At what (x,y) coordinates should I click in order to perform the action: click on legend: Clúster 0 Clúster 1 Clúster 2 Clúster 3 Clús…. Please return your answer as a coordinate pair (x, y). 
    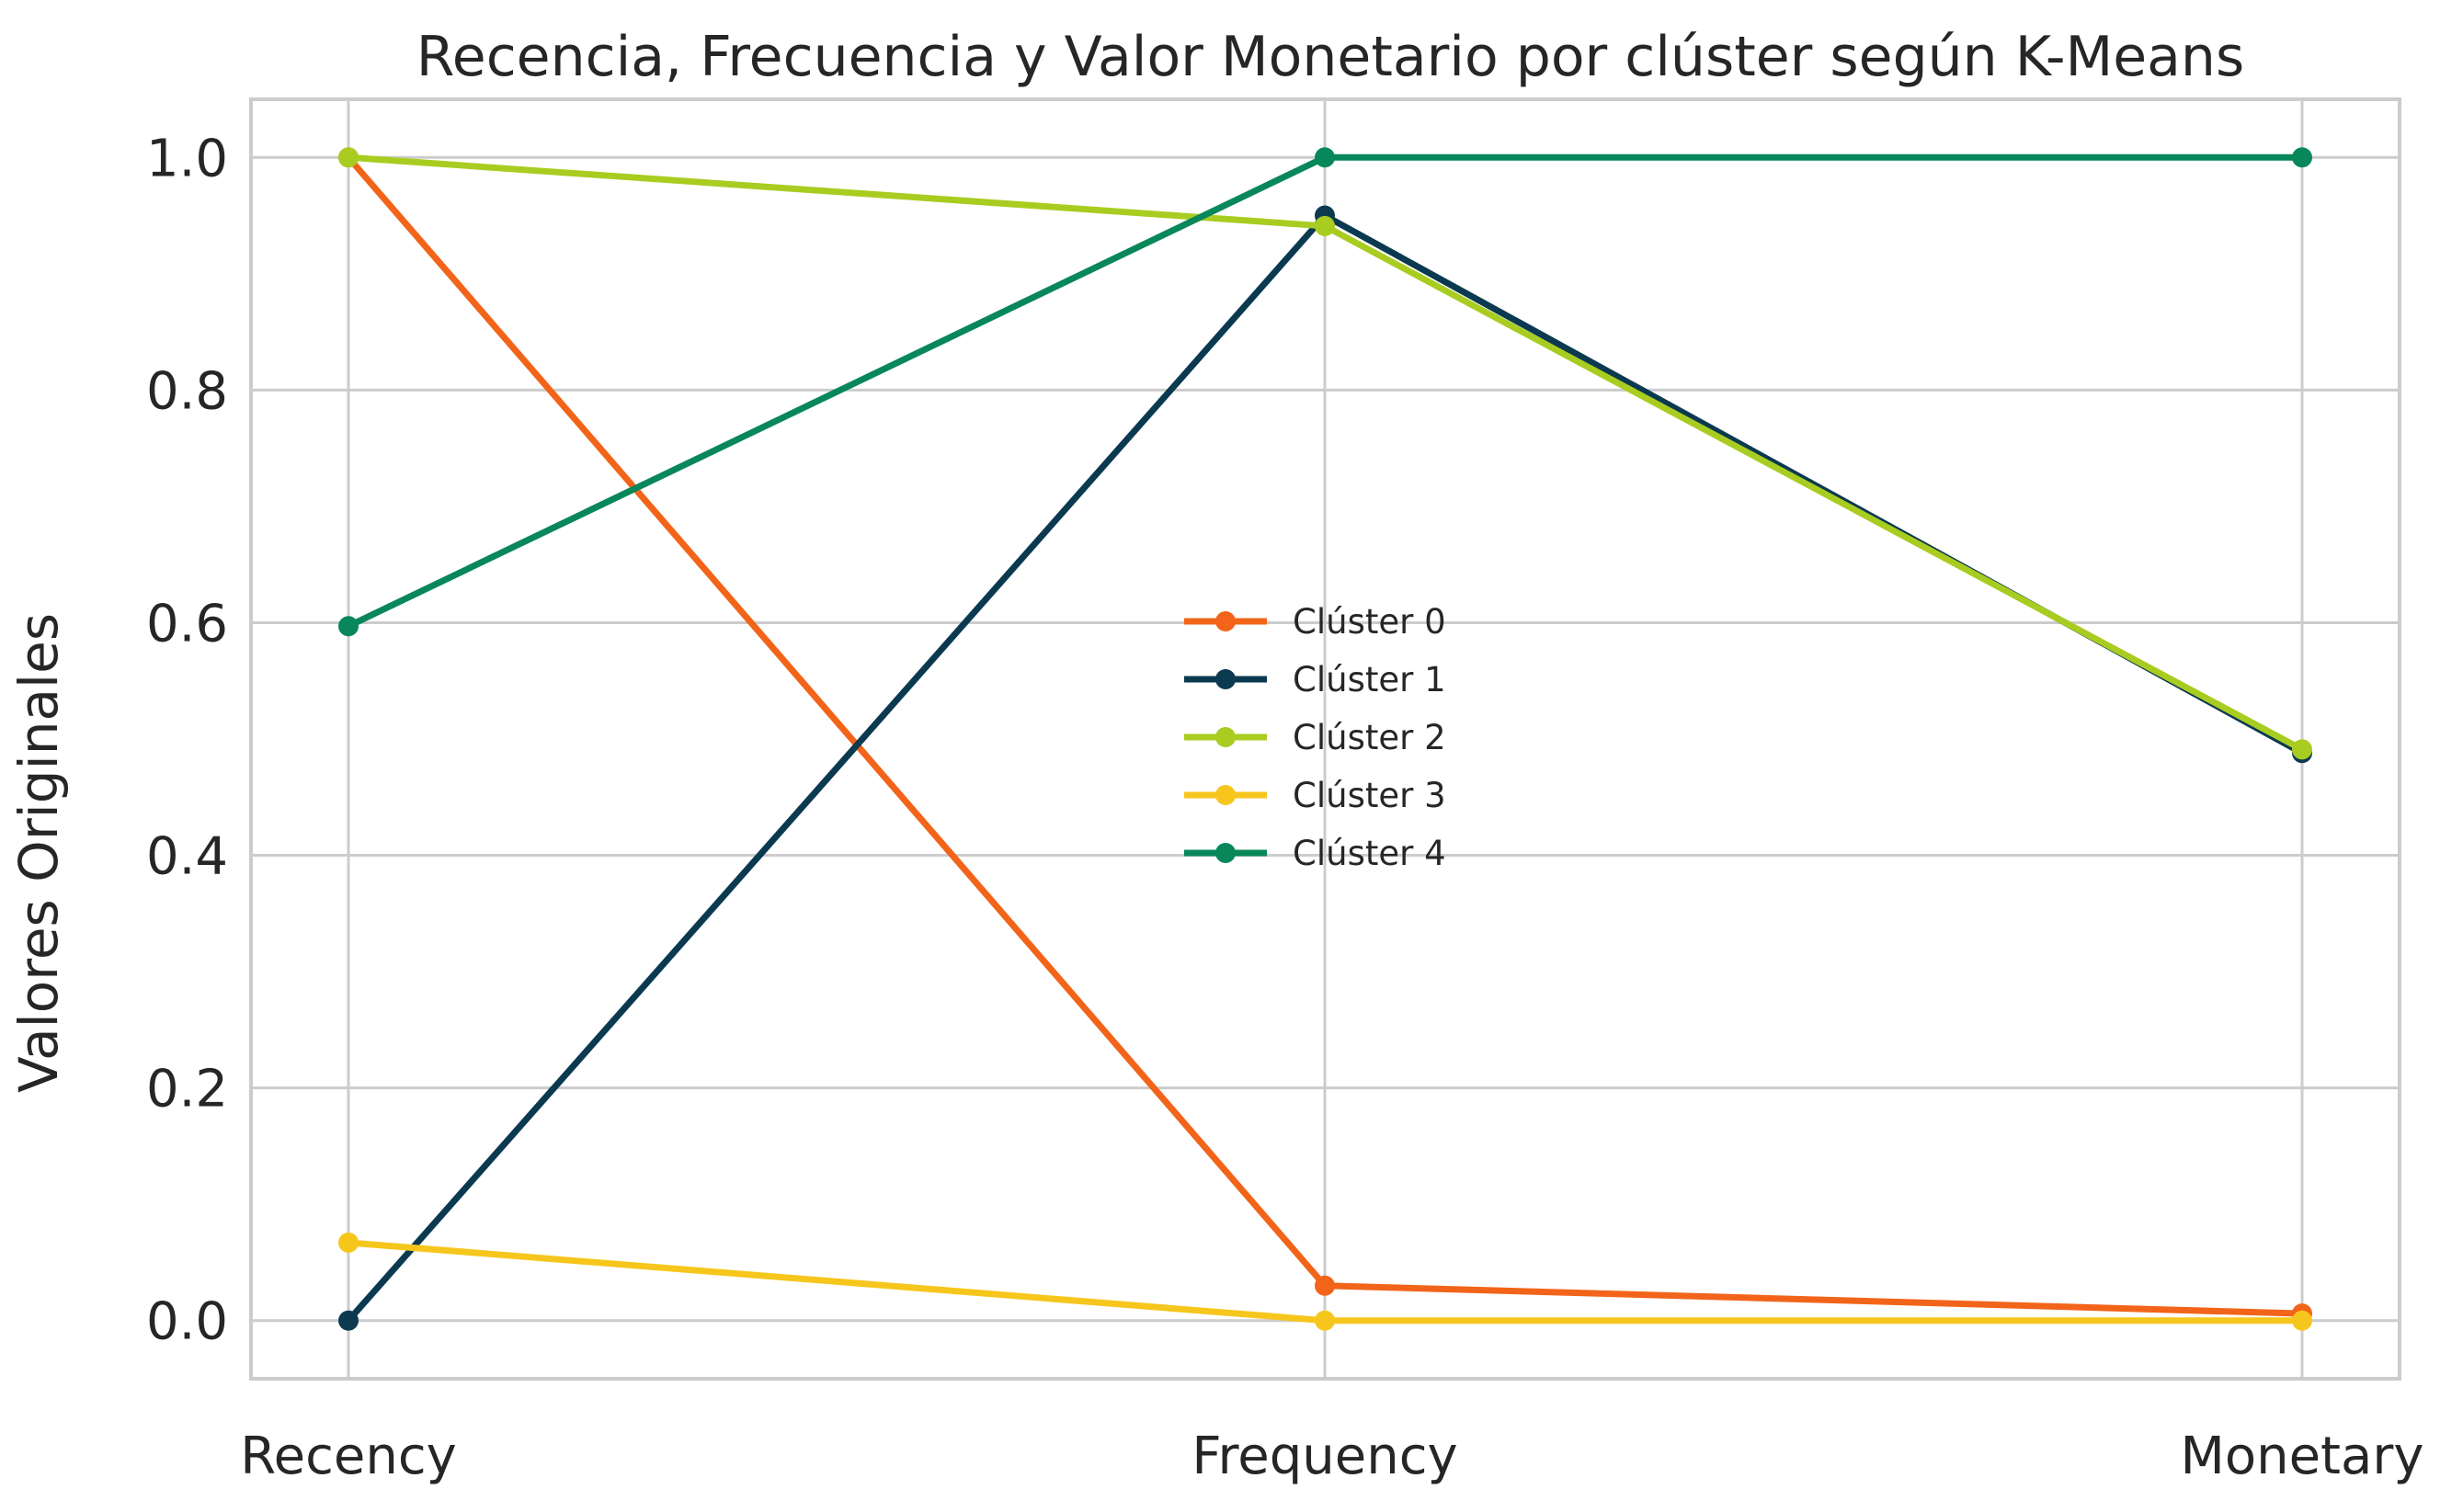
    Looking at the image, I should click on (1315, 737).